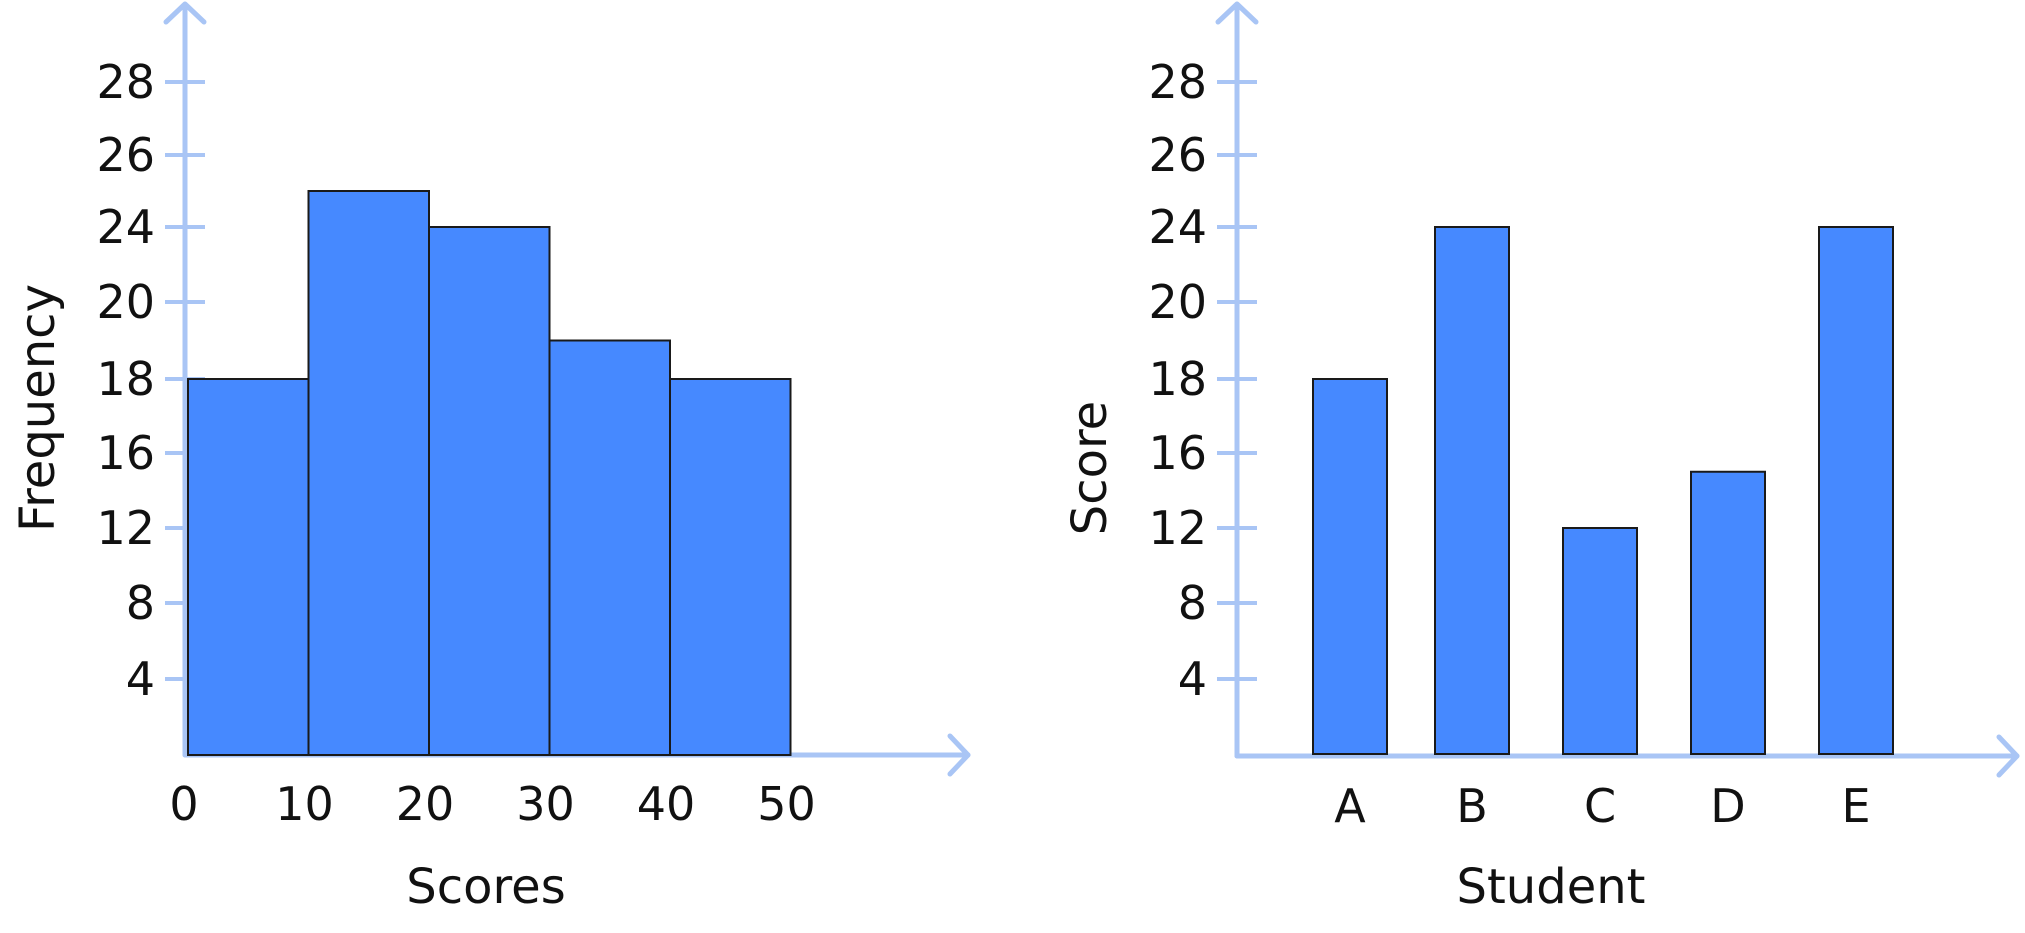  What do you see at coordinates (485, 887) in the screenshot?
I see `x-axis-title: Scores` at bounding box center [485, 887].